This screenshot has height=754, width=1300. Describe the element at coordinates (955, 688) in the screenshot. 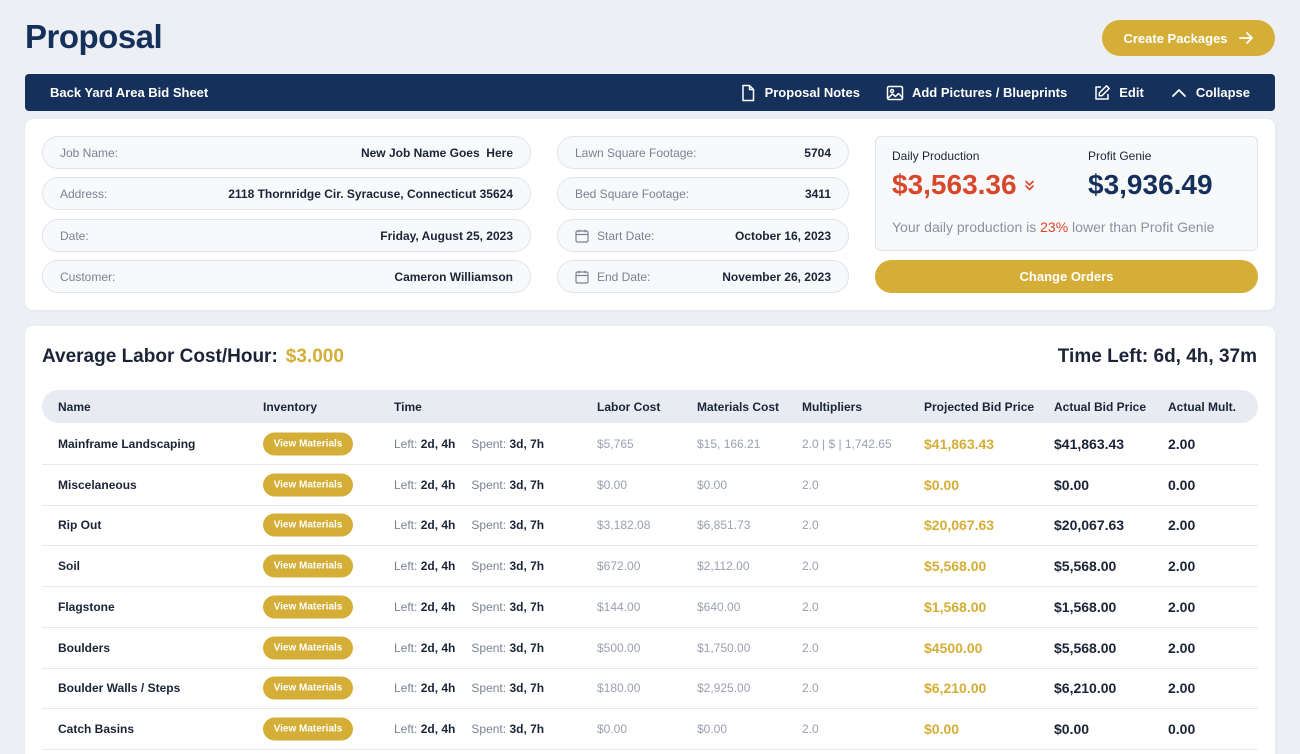

I see `row-projected-bid: $6,210.00` at that location.